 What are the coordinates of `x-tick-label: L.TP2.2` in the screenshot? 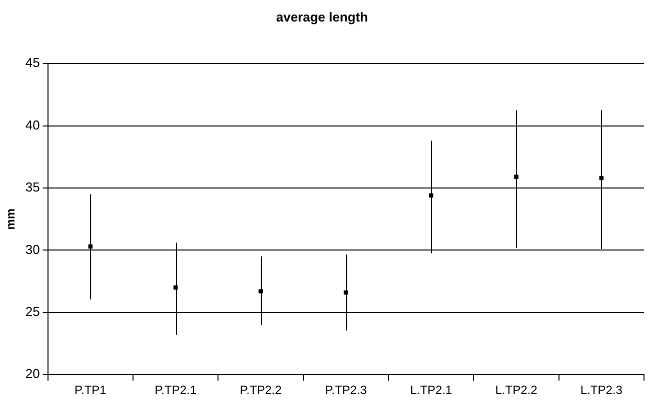 It's located at (516, 390).